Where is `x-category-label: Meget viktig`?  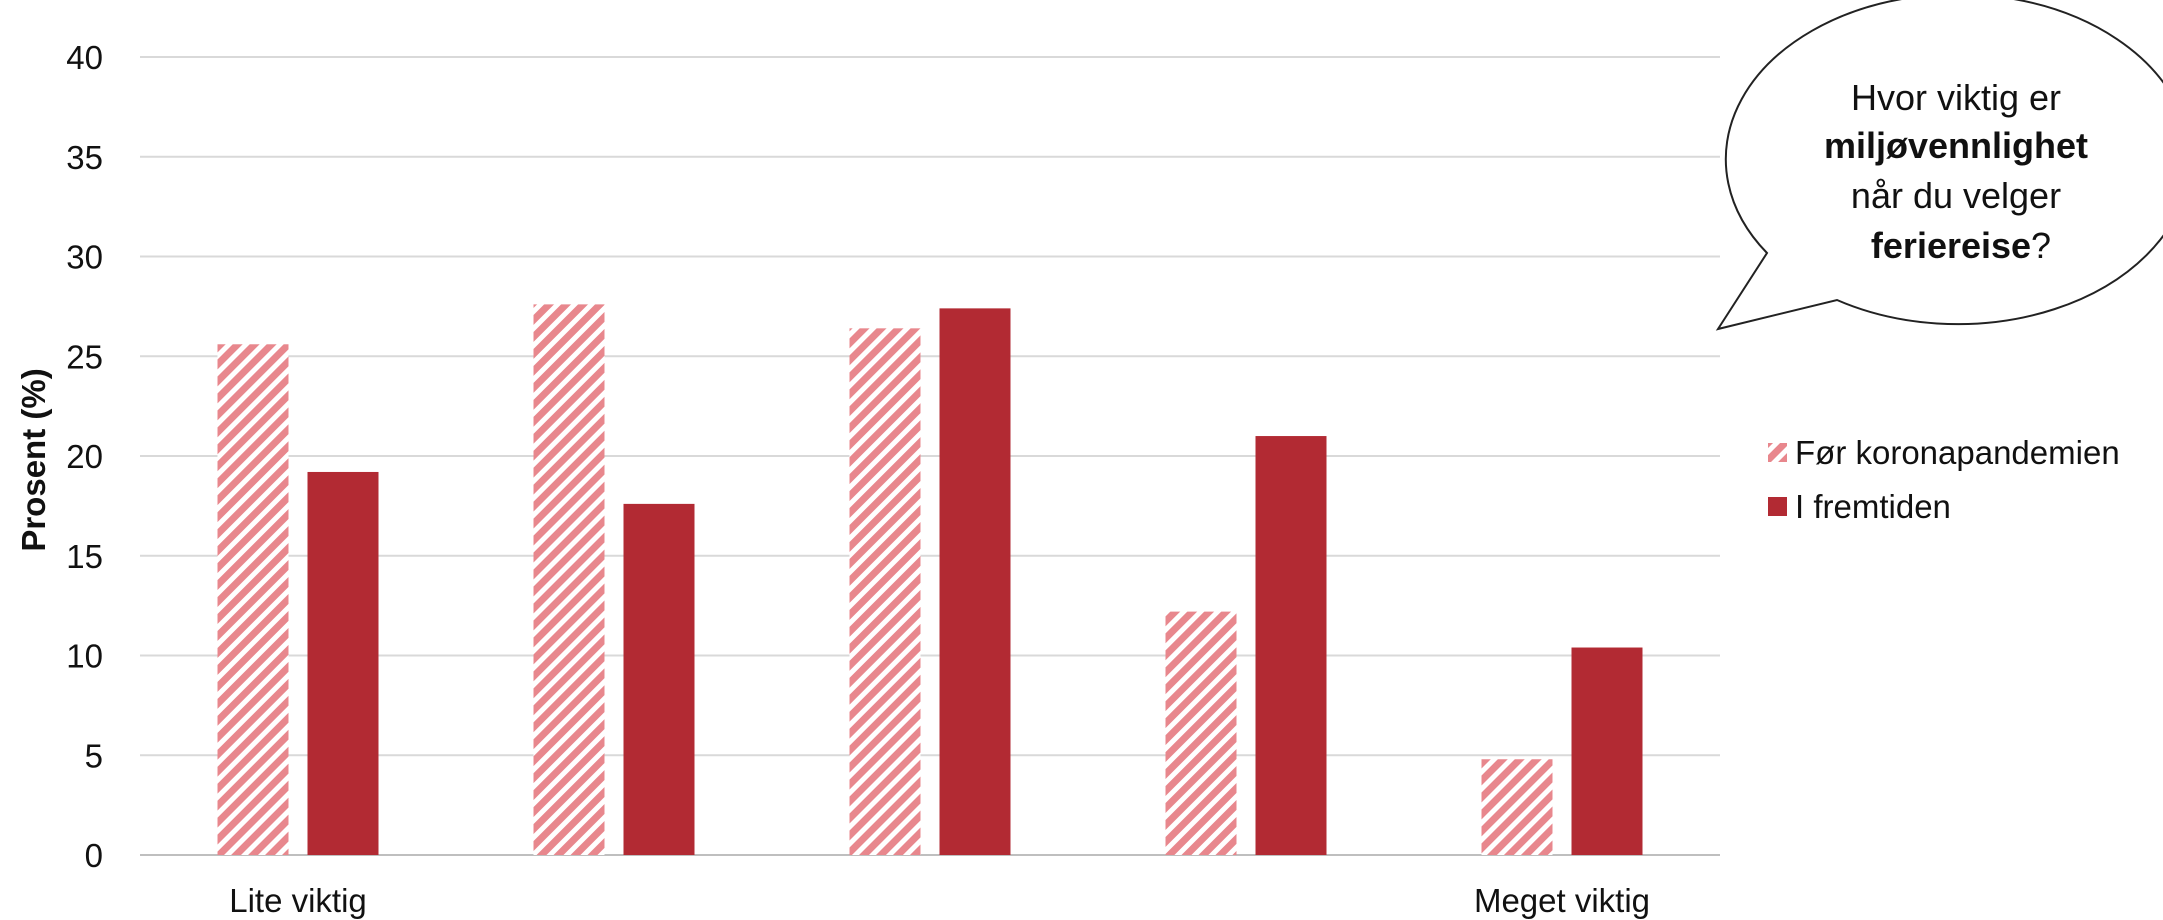 x-category-label: Meget viktig is located at coordinates (1562, 900).